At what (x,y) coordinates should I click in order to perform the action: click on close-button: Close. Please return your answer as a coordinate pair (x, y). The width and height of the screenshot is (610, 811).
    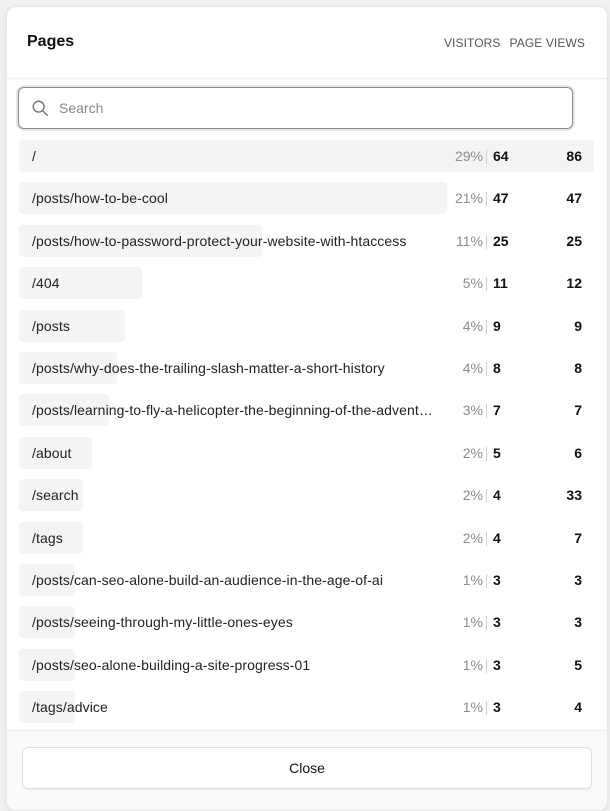
    Looking at the image, I should click on (307, 768).